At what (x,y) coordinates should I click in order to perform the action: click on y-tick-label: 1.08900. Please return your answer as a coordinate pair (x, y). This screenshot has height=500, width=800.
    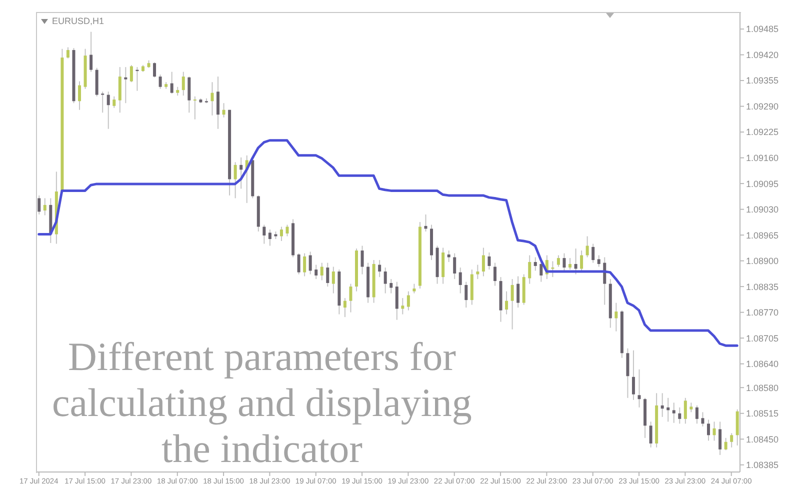
    Looking at the image, I should click on (762, 261).